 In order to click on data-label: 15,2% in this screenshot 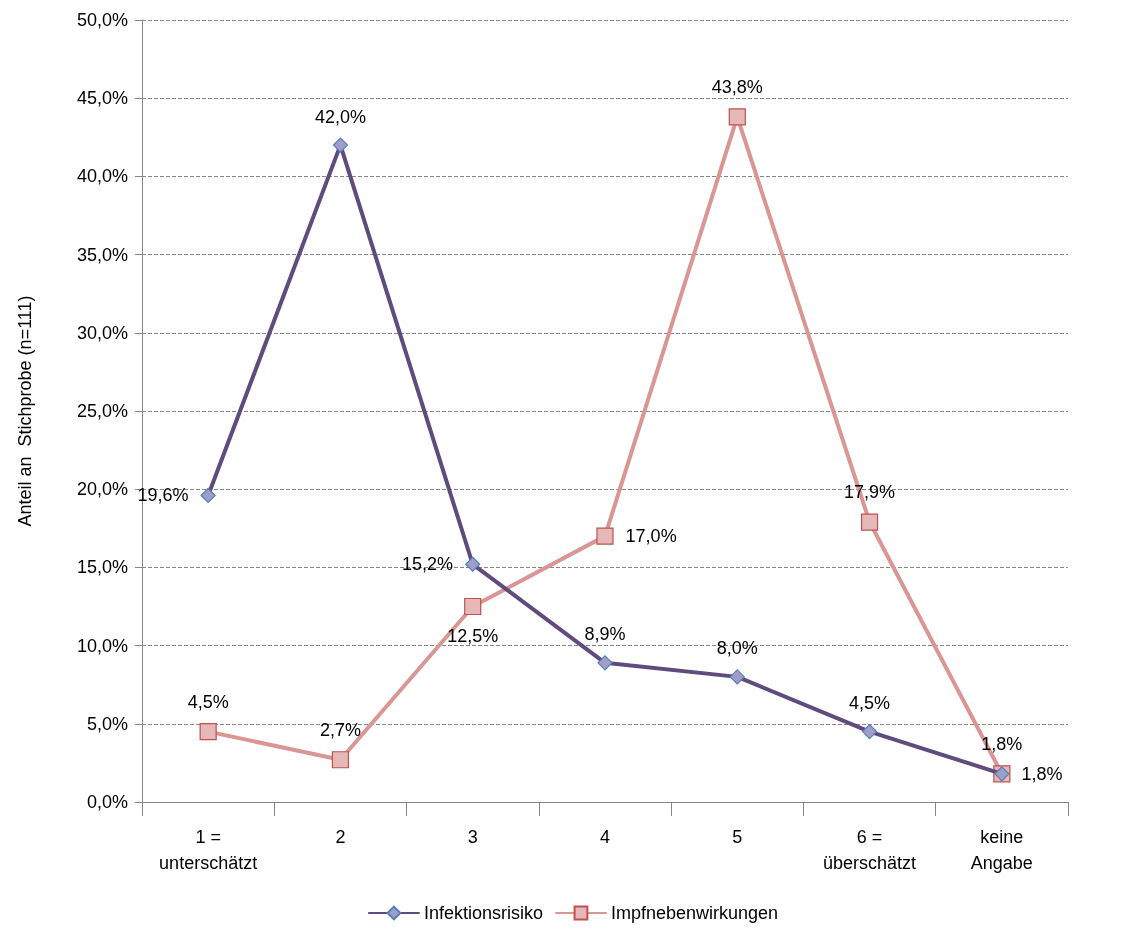, I will do `click(428, 564)`.